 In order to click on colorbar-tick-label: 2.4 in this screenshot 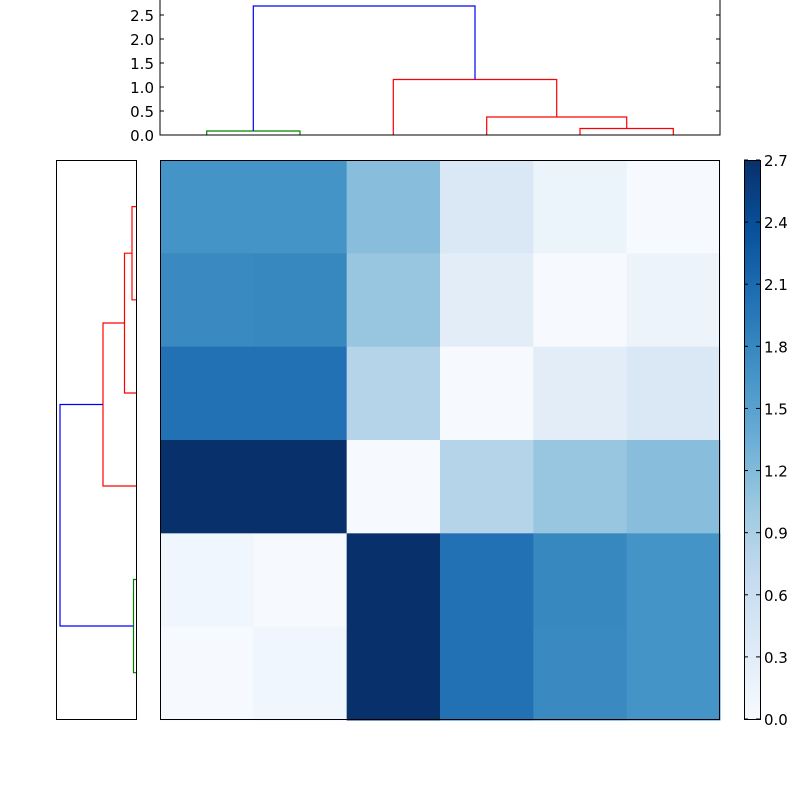, I will do `click(776, 223)`.